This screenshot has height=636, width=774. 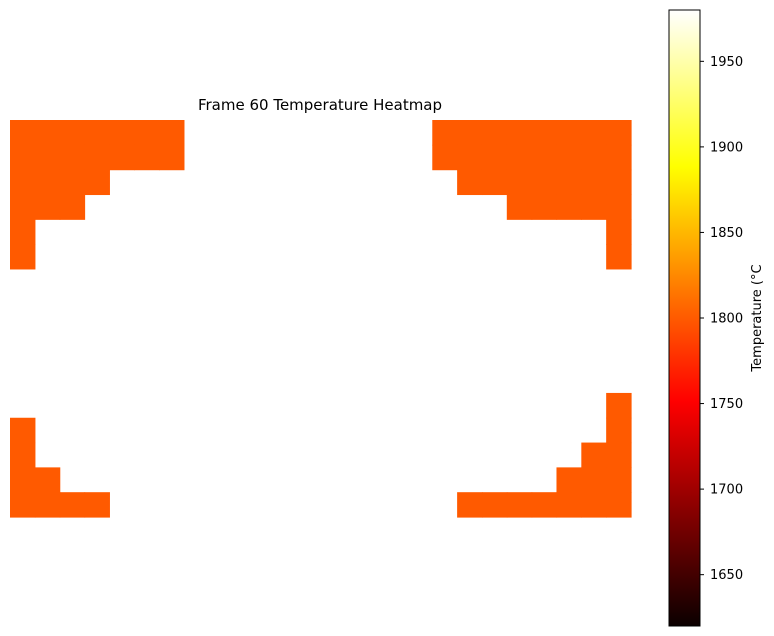 I want to click on colorbar-tick-label: 1650, so click(x=726, y=575).